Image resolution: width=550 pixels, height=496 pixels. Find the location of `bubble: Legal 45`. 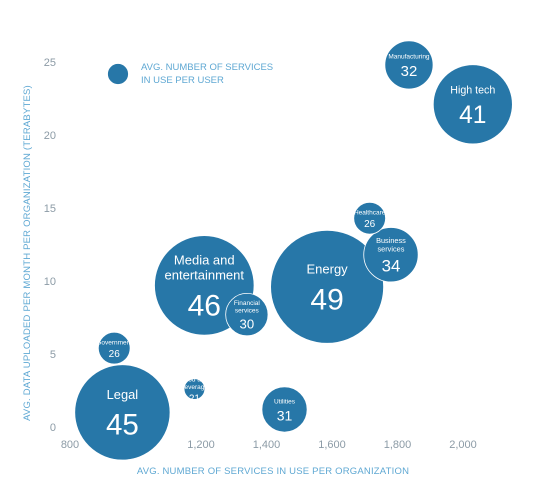

bubble: Legal 45 is located at coordinates (122, 412).